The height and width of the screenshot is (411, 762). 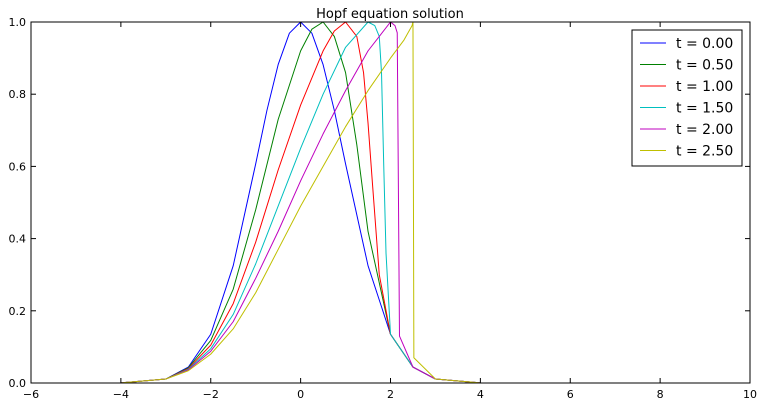 I want to click on legend-label-5: t = 2.50, so click(x=704, y=152).